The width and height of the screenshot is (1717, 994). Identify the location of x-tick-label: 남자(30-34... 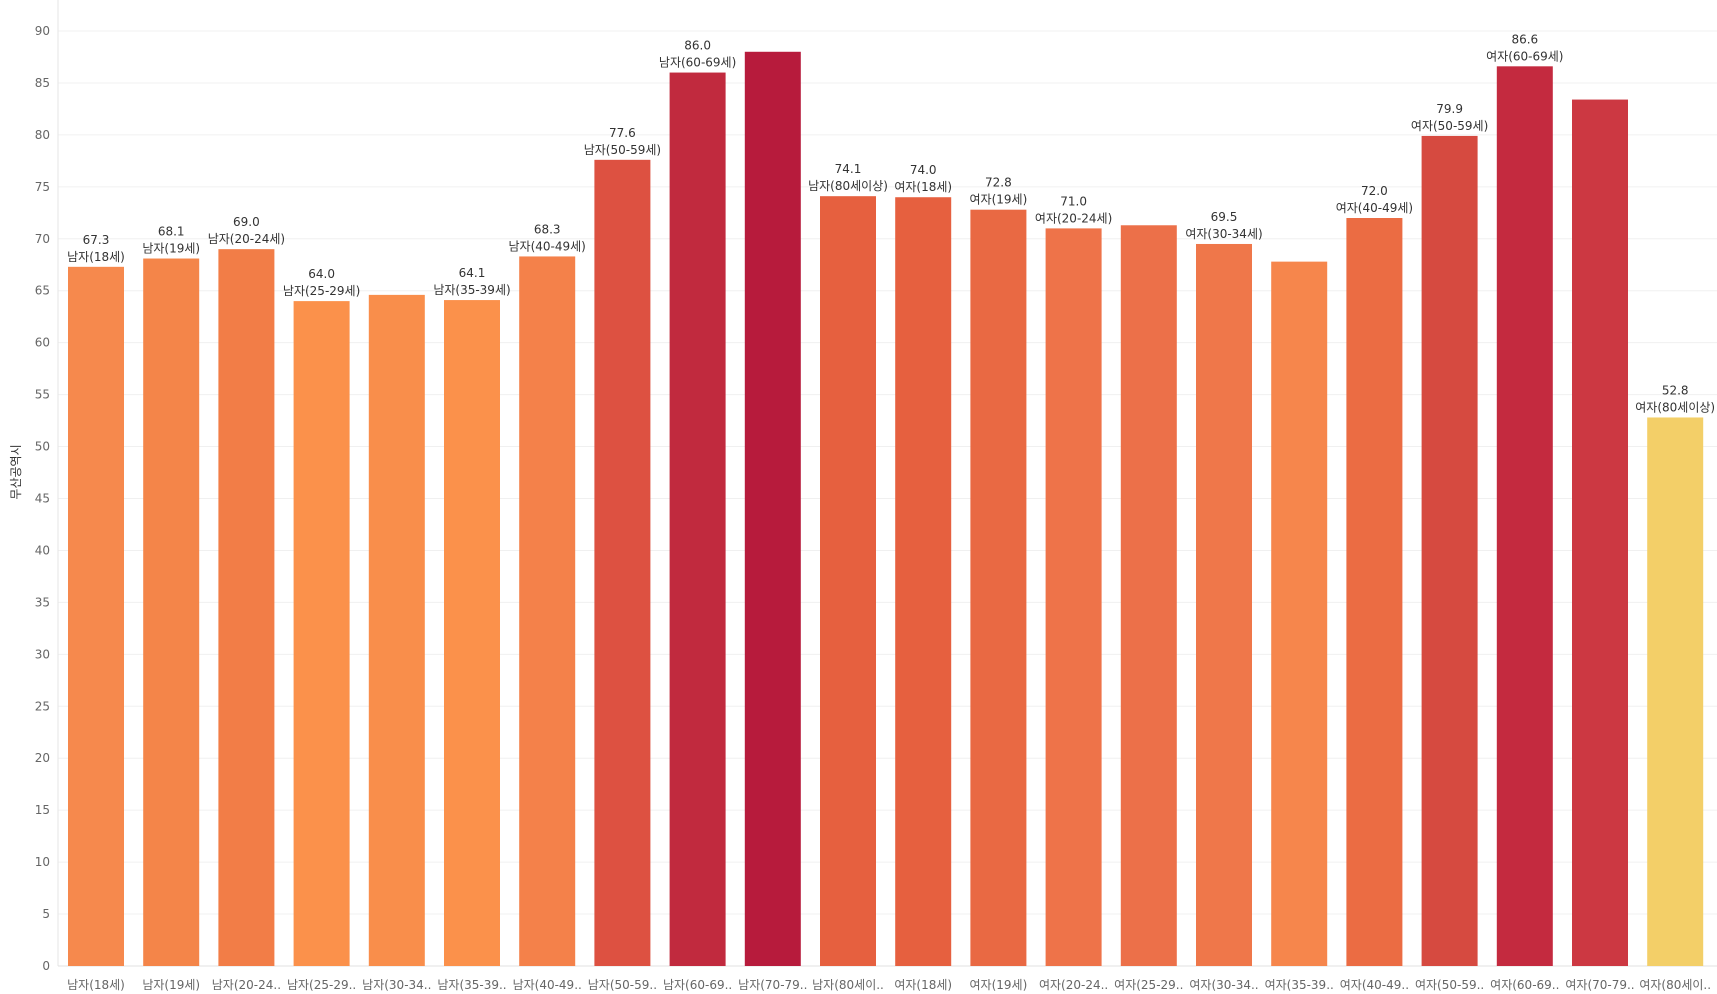
(396, 985).